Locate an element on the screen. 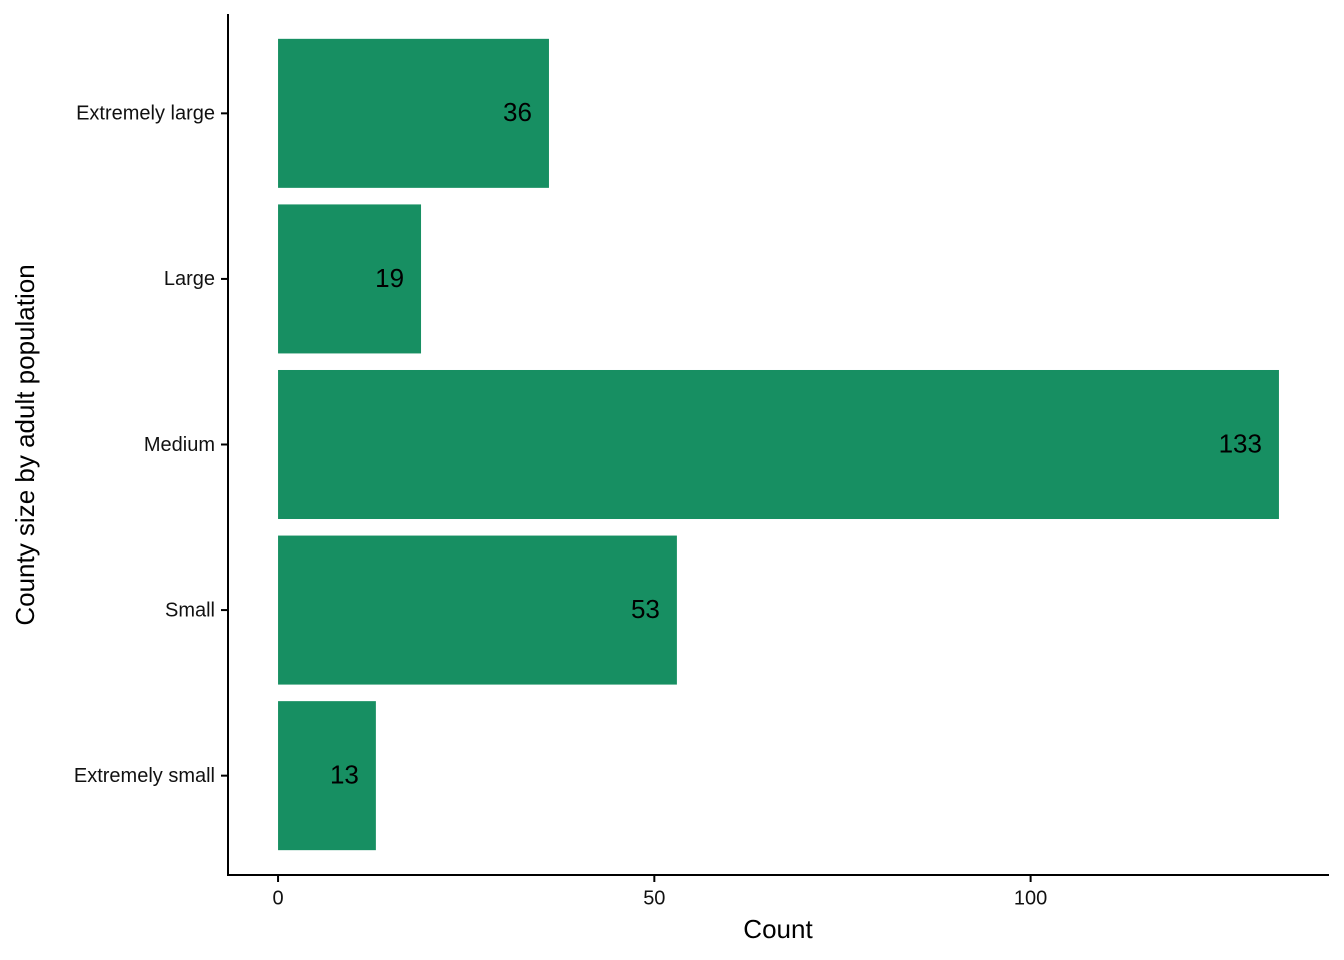 The height and width of the screenshot is (960, 1344). y-tick-label: Small is located at coordinates (190, 610).